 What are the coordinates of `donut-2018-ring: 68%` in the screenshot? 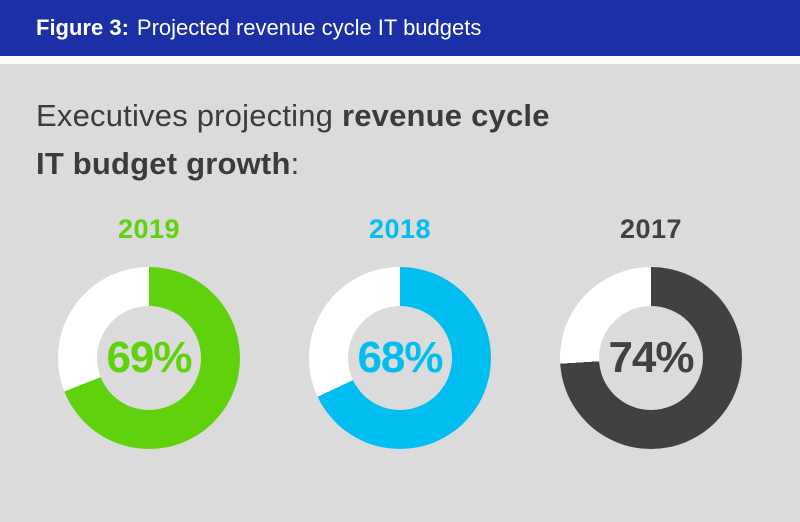 It's located at (400, 358).